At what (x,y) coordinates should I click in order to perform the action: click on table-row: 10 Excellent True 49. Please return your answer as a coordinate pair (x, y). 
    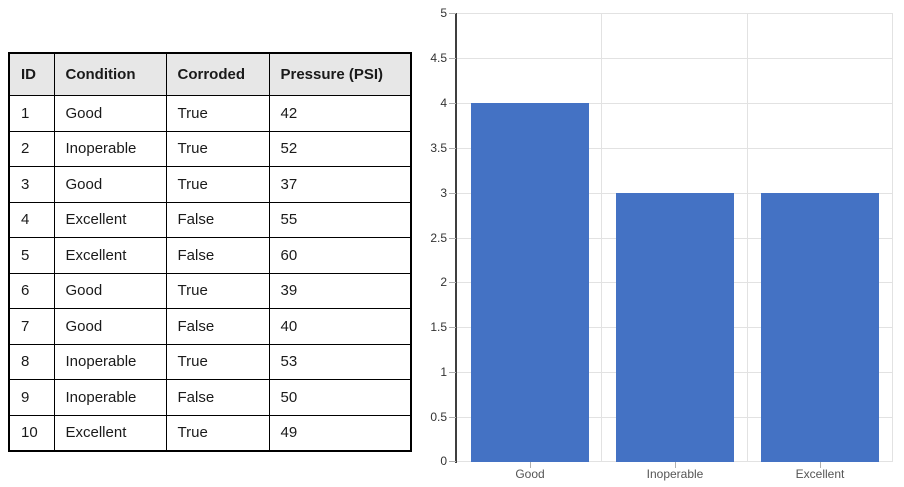
    Looking at the image, I should click on (210, 433).